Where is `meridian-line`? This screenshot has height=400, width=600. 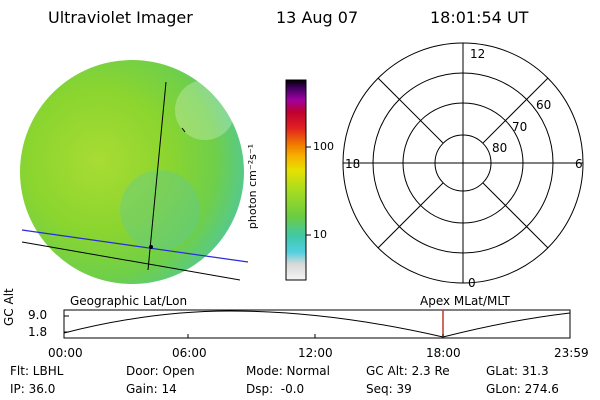 meridian-line is located at coordinates (157, 176).